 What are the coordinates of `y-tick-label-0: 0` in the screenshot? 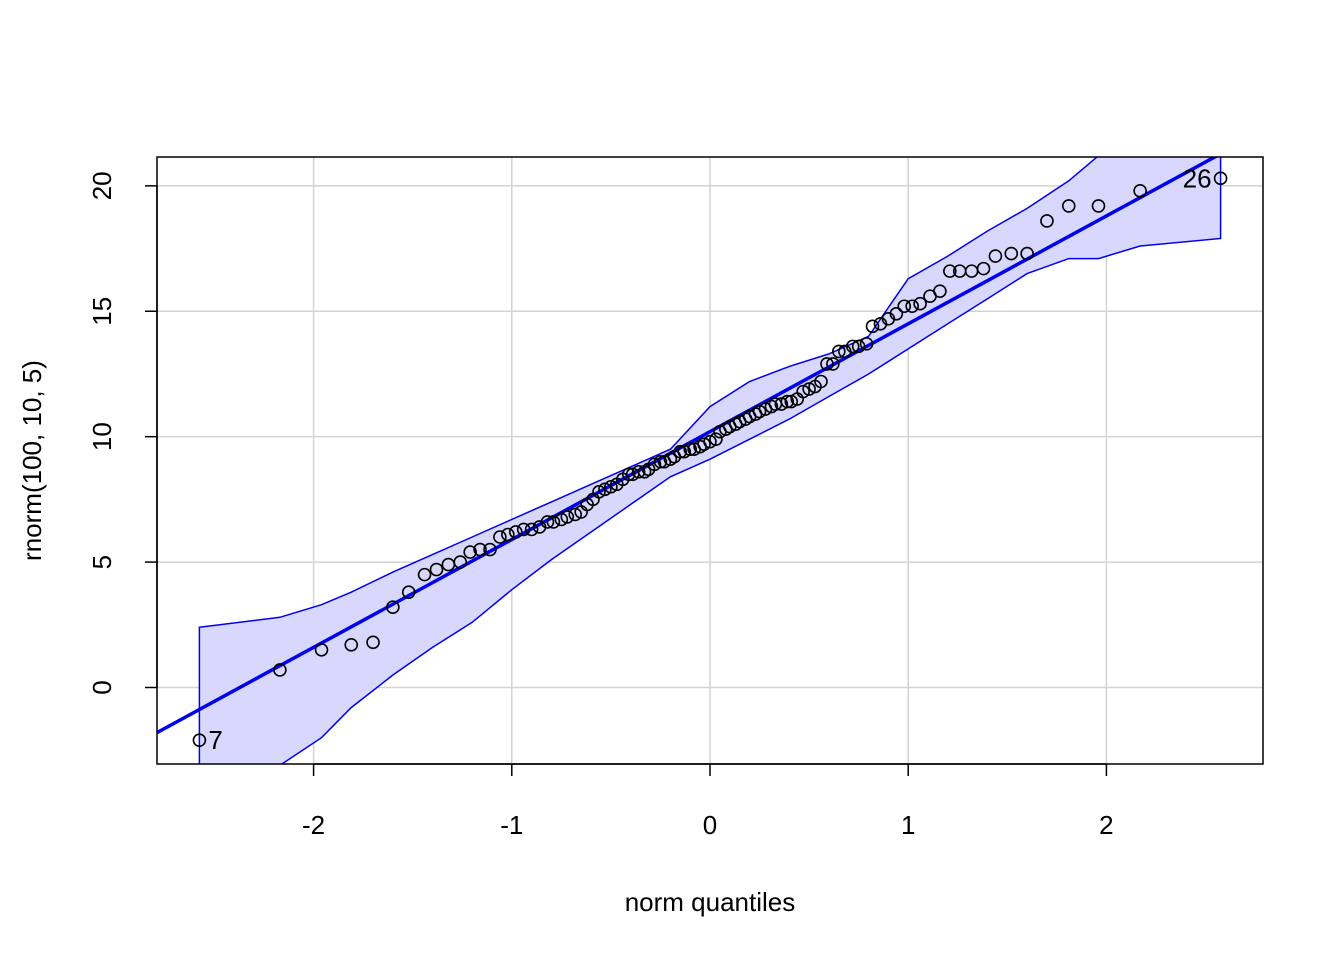 It's located at (102, 687).